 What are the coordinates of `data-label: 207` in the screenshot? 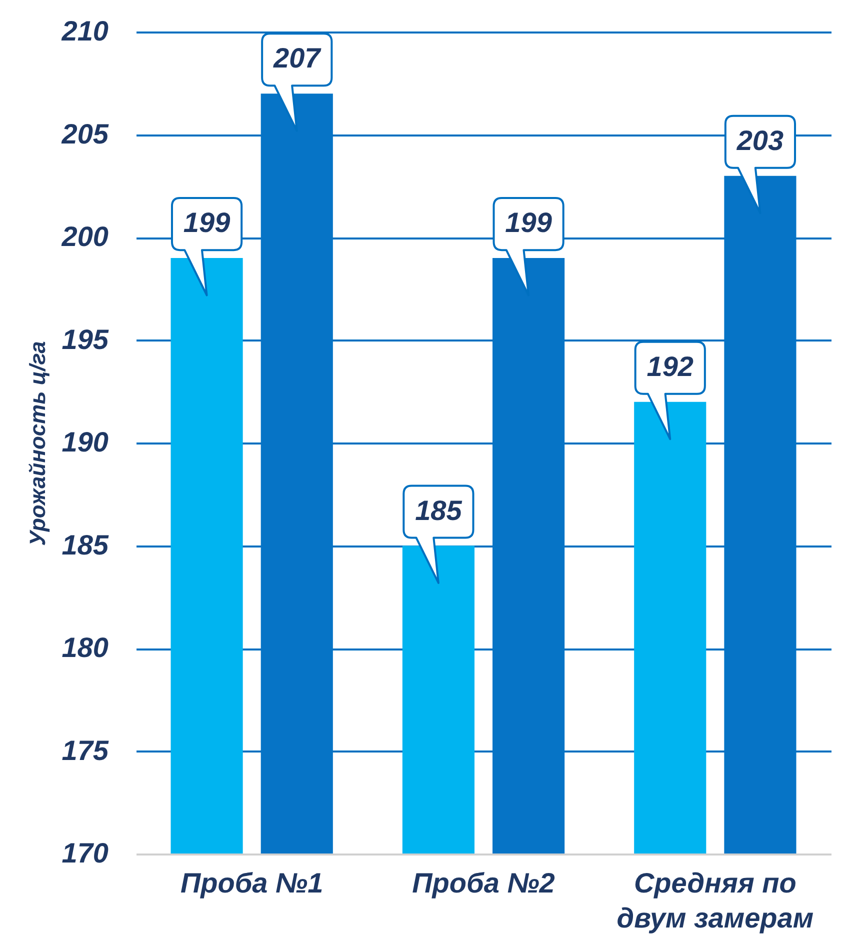 It's located at (297, 58).